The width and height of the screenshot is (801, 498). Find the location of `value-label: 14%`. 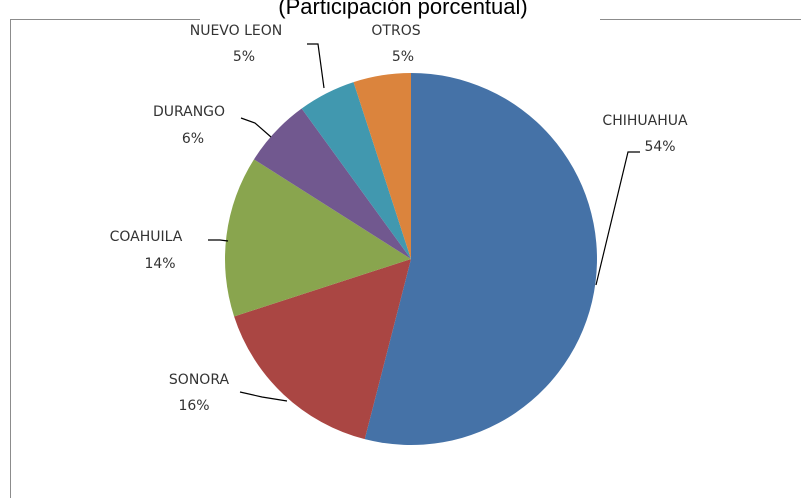

value-label: 14% is located at coordinates (159, 264).